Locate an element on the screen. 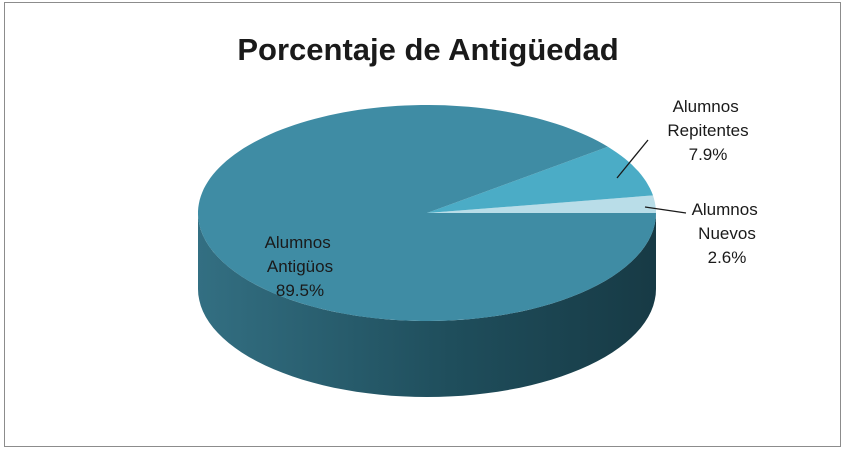 The width and height of the screenshot is (846, 452). chart-title: Porcentaje de Antigüedad is located at coordinates (427, 49).